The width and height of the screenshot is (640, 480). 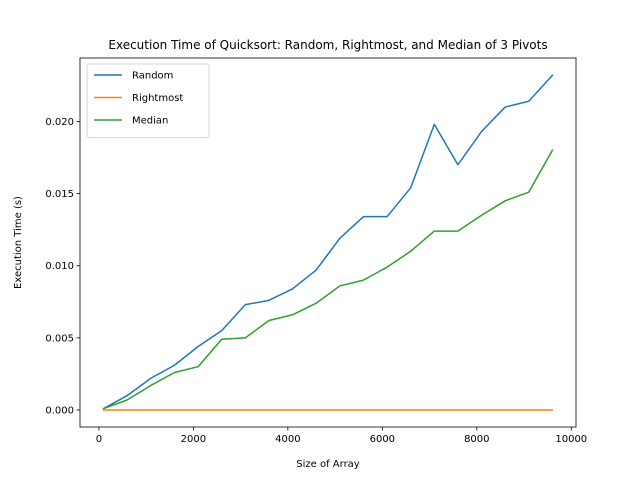 What do you see at coordinates (157, 98) in the screenshot?
I see `legend-label-rightmost: Rightmost` at bounding box center [157, 98].